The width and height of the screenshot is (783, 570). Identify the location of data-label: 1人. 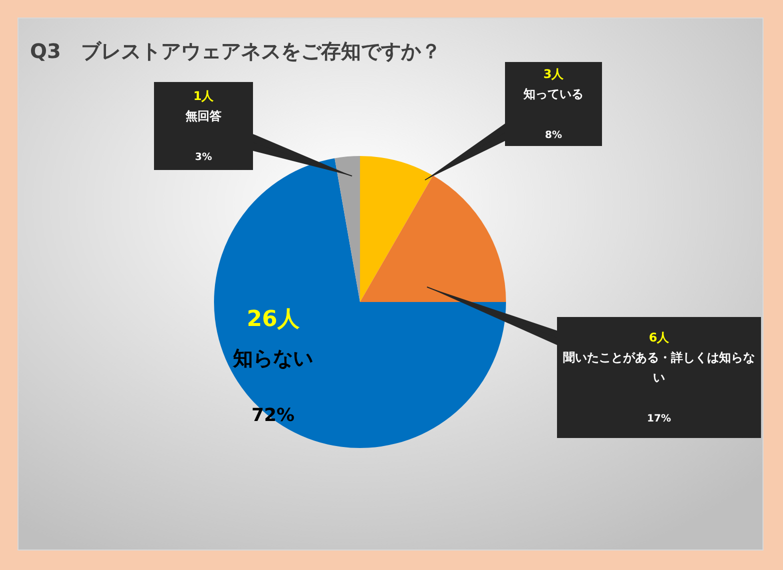
(204, 96).